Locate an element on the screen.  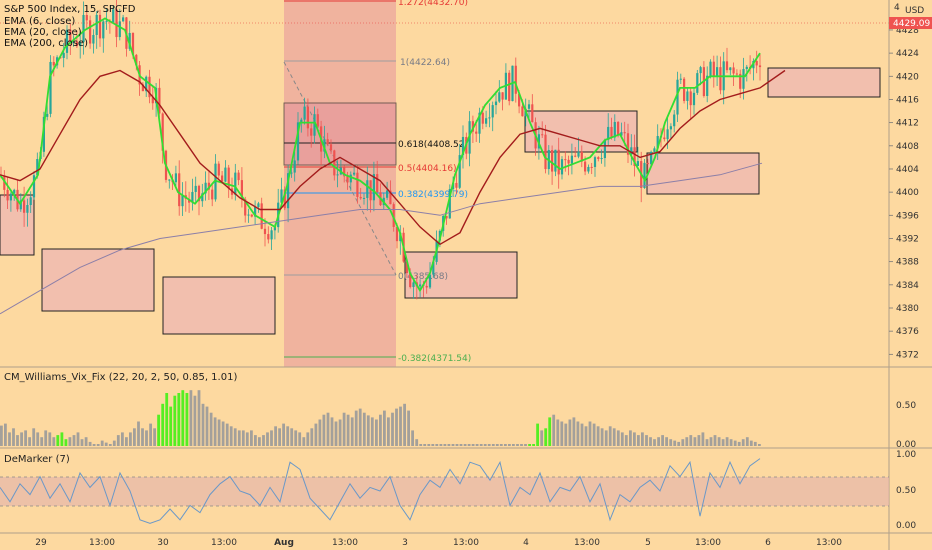
session-highlight is located at coordinates (340, 183).